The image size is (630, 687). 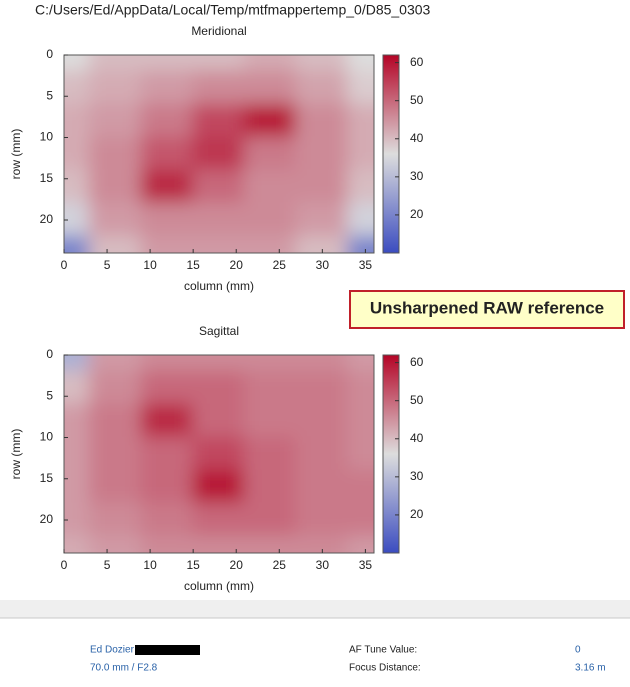 What do you see at coordinates (417, 514) in the screenshot?
I see `colorbar-tick-label: 20` at bounding box center [417, 514].